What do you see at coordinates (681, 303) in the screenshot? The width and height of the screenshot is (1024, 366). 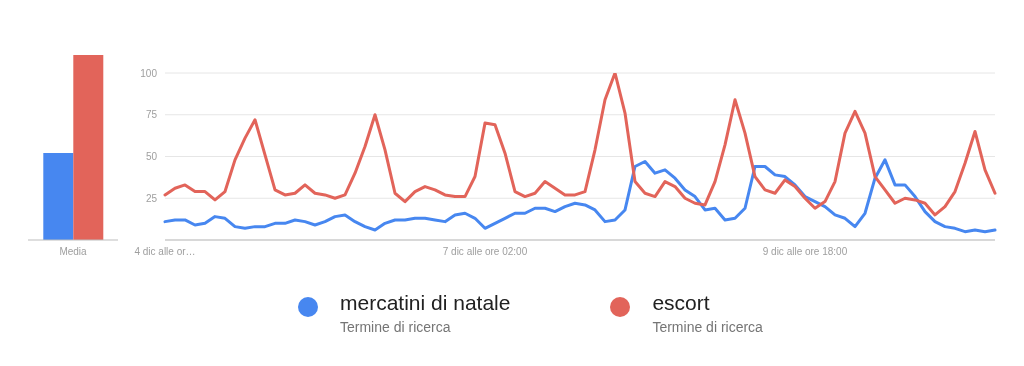 I see `legend-label: escort` at bounding box center [681, 303].